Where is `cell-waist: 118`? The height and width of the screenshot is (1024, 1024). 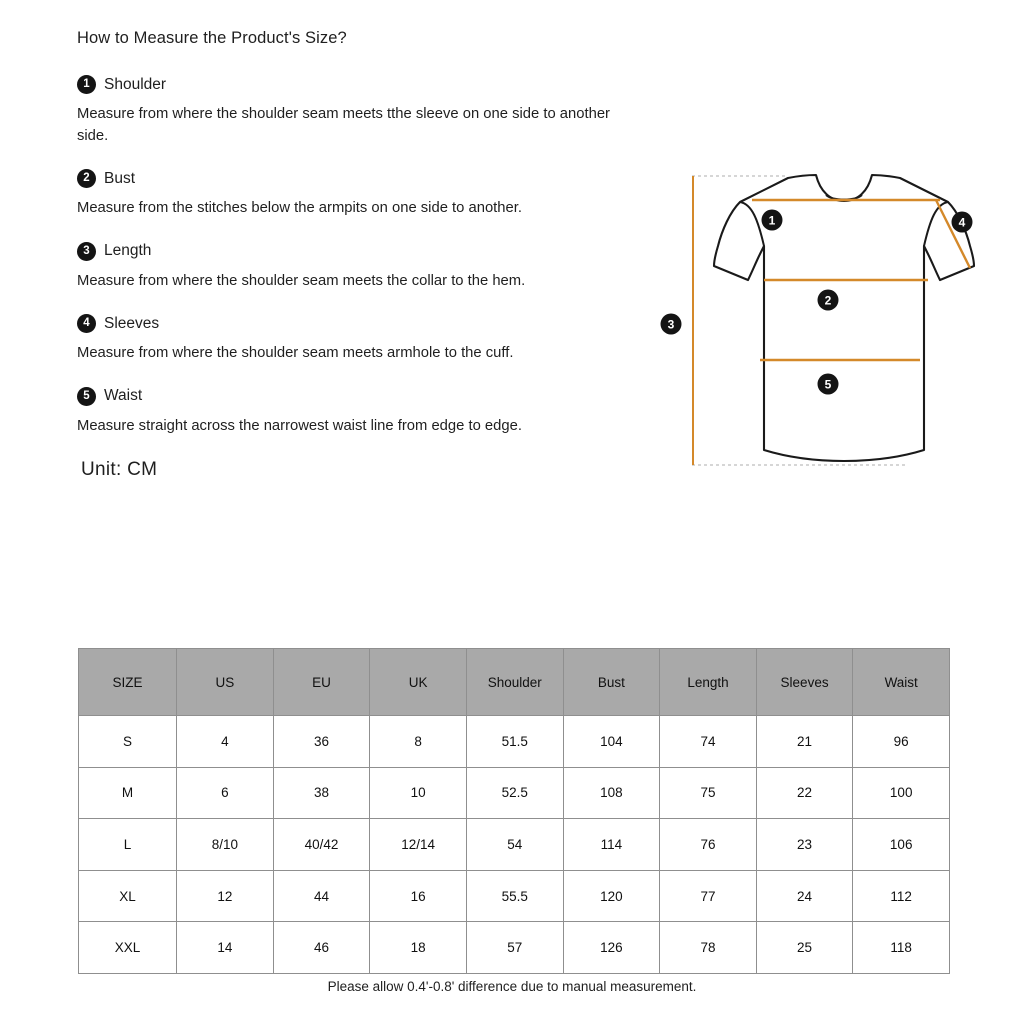
cell-waist: 118 is located at coordinates (901, 947).